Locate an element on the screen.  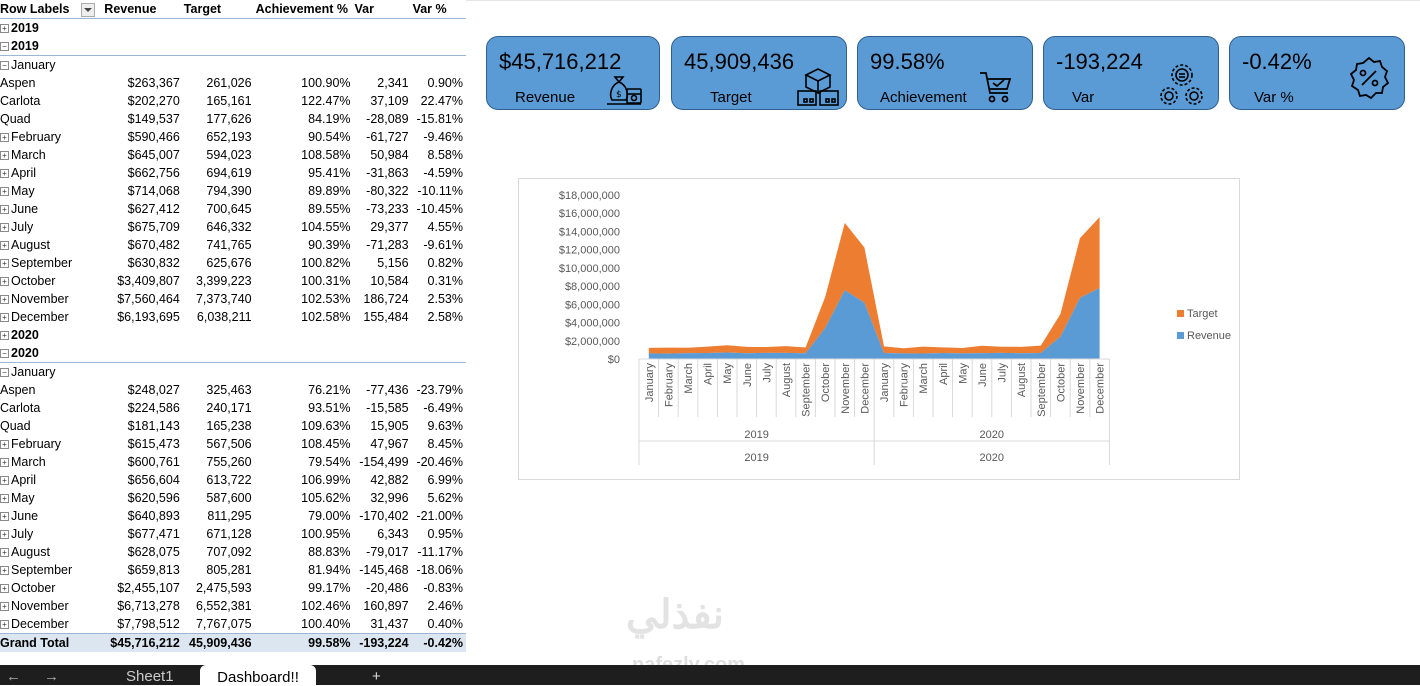
cell-varp: -10.45% is located at coordinates (439, 209).